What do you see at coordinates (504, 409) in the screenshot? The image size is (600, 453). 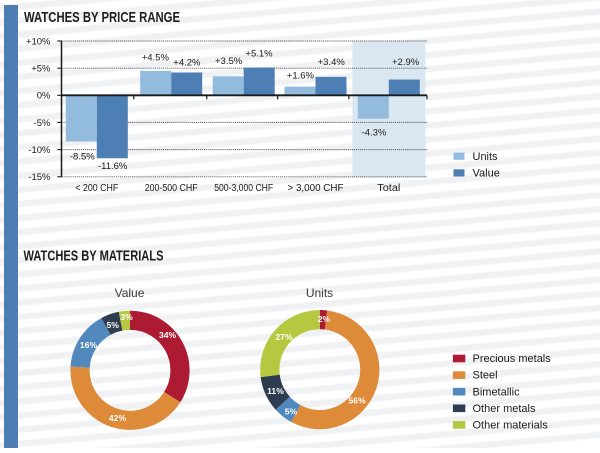 I see `svg-text: Other metals` at bounding box center [504, 409].